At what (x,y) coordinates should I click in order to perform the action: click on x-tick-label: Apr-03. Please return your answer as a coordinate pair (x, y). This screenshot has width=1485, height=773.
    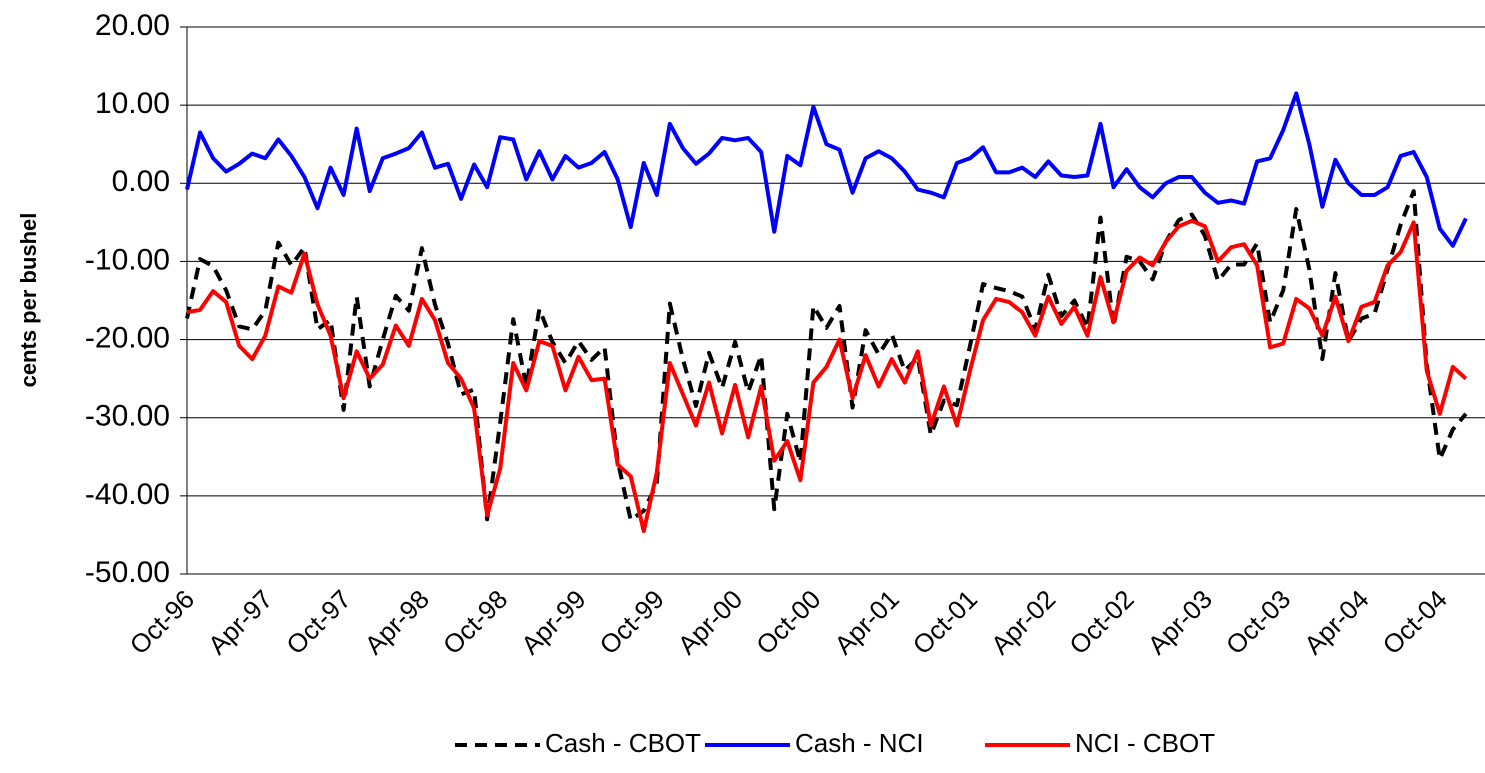
    Looking at the image, I should click on (1180, 622).